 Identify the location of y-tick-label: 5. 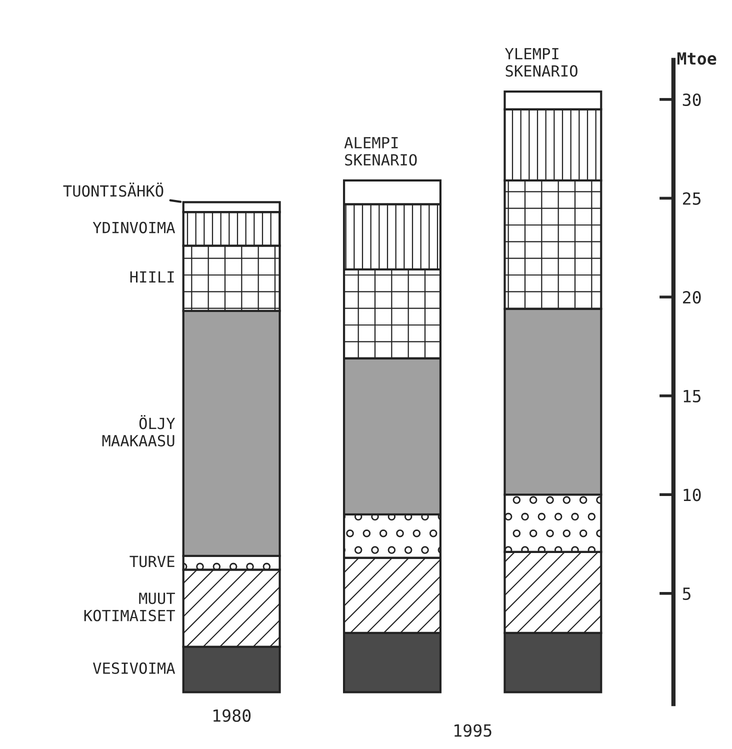
(686, 594).